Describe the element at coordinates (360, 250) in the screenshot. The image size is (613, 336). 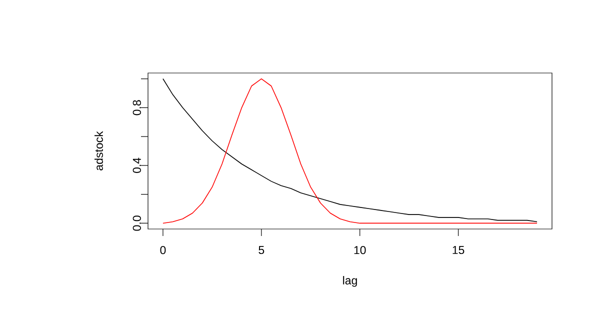
I see `x-tick-label: 10` at that location.